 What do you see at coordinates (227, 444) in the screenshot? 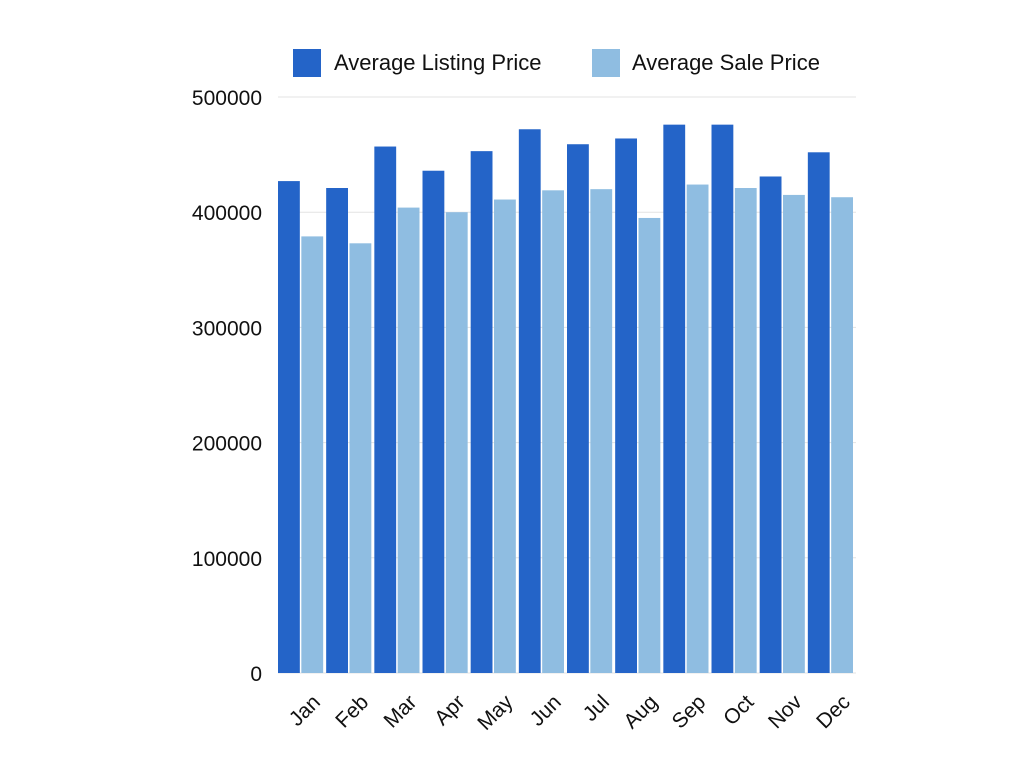
I see `y-tick-label: 200000` at bounding box center [227, 444].